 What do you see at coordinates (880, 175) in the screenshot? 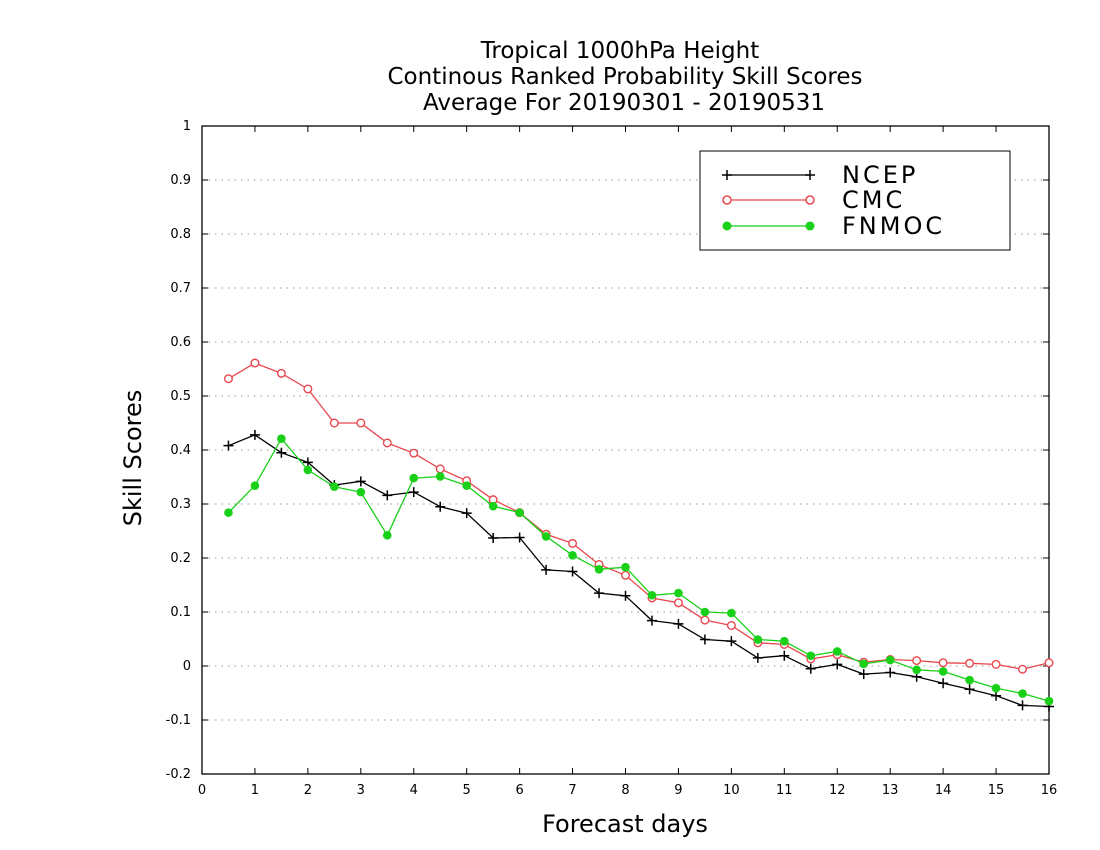
I see `legend-label-ncep: NCEP` at bounding box center [880, 175].